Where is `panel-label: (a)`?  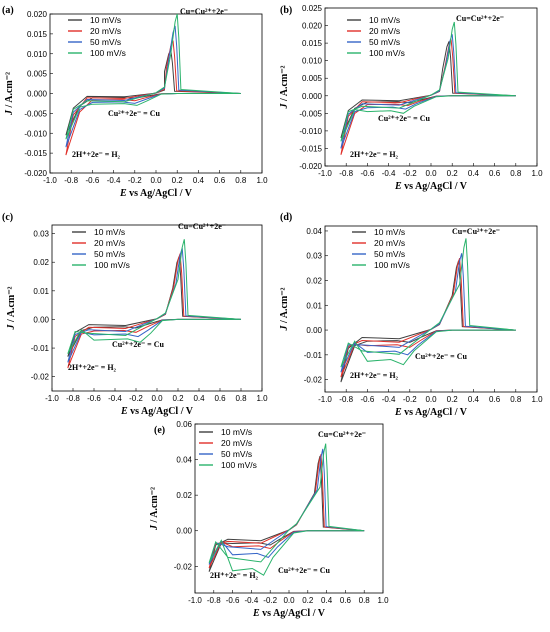
panel-label: (a) is located at coordinates (8, 10).